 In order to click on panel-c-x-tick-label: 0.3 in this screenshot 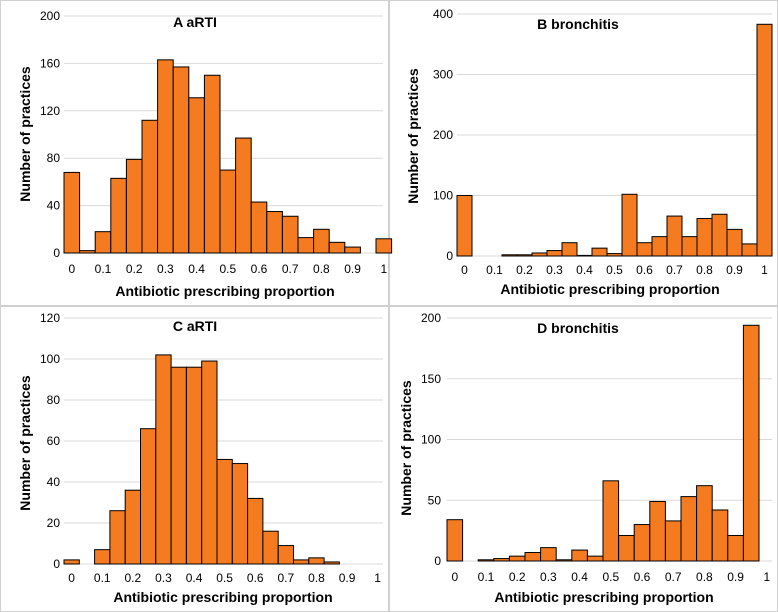, I will do `click(163, 578)`.